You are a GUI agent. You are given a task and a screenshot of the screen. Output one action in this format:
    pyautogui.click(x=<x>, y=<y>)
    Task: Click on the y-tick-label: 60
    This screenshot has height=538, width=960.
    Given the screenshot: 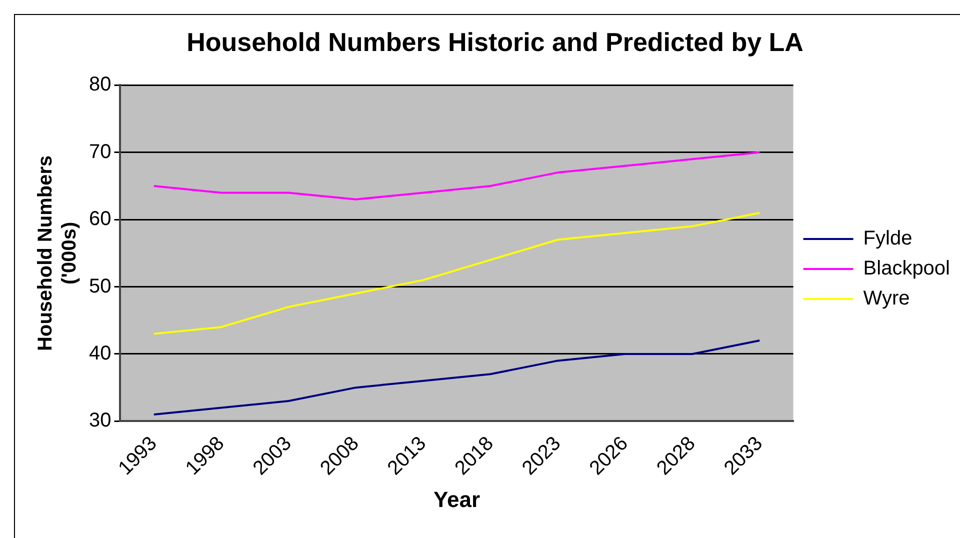 What is the action you would take?
    pyautogui.click(x=100, y=219)
    